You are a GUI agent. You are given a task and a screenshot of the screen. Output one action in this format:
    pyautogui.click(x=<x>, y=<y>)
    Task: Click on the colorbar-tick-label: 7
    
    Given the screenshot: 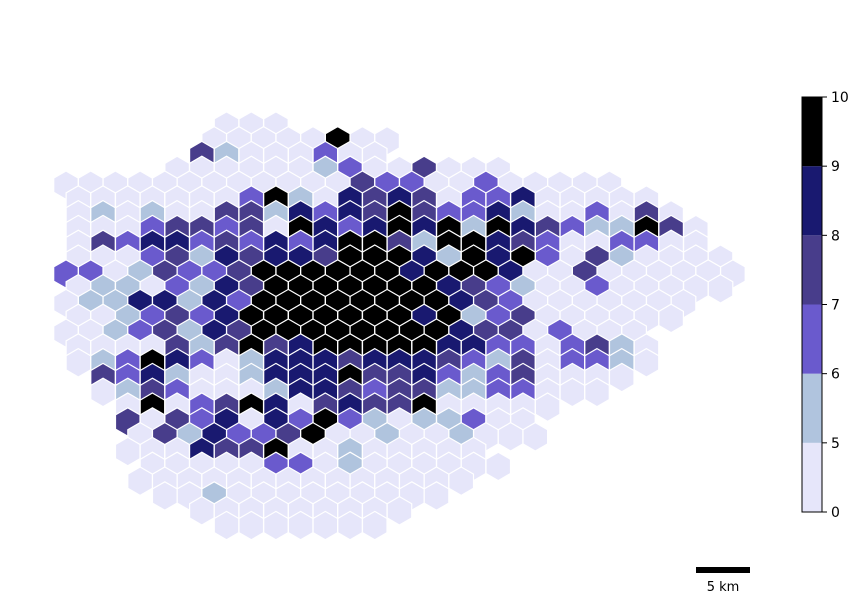 What is the action you would take?
    pyautogui.click(x=835, y=306)
    